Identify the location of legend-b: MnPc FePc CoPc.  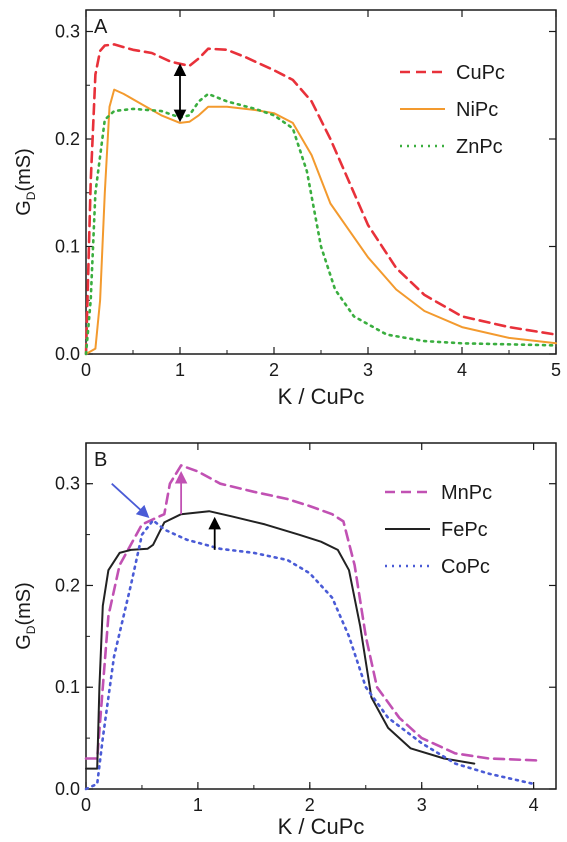
(438, 530).